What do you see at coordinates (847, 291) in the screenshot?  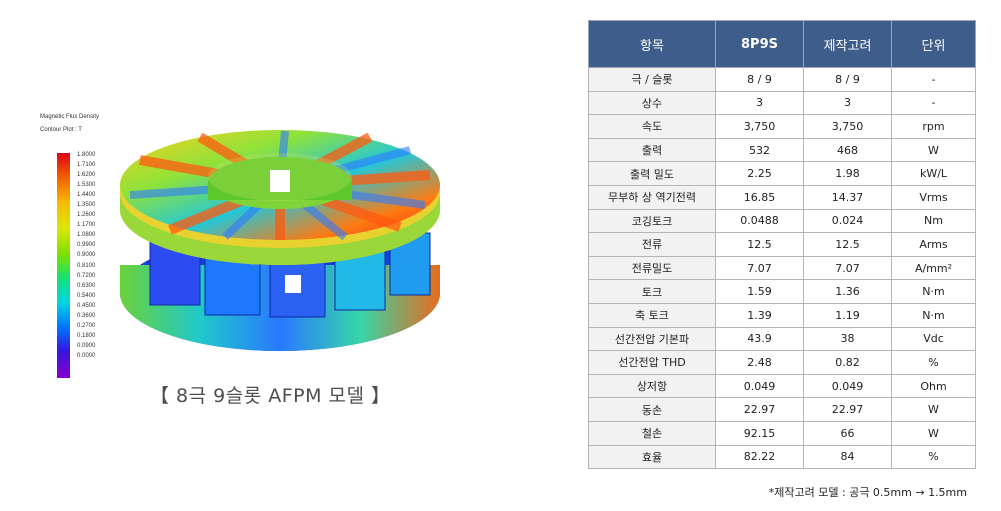 I see `row-manufacturing-value: 1.36` at bounding box center [847, 291].